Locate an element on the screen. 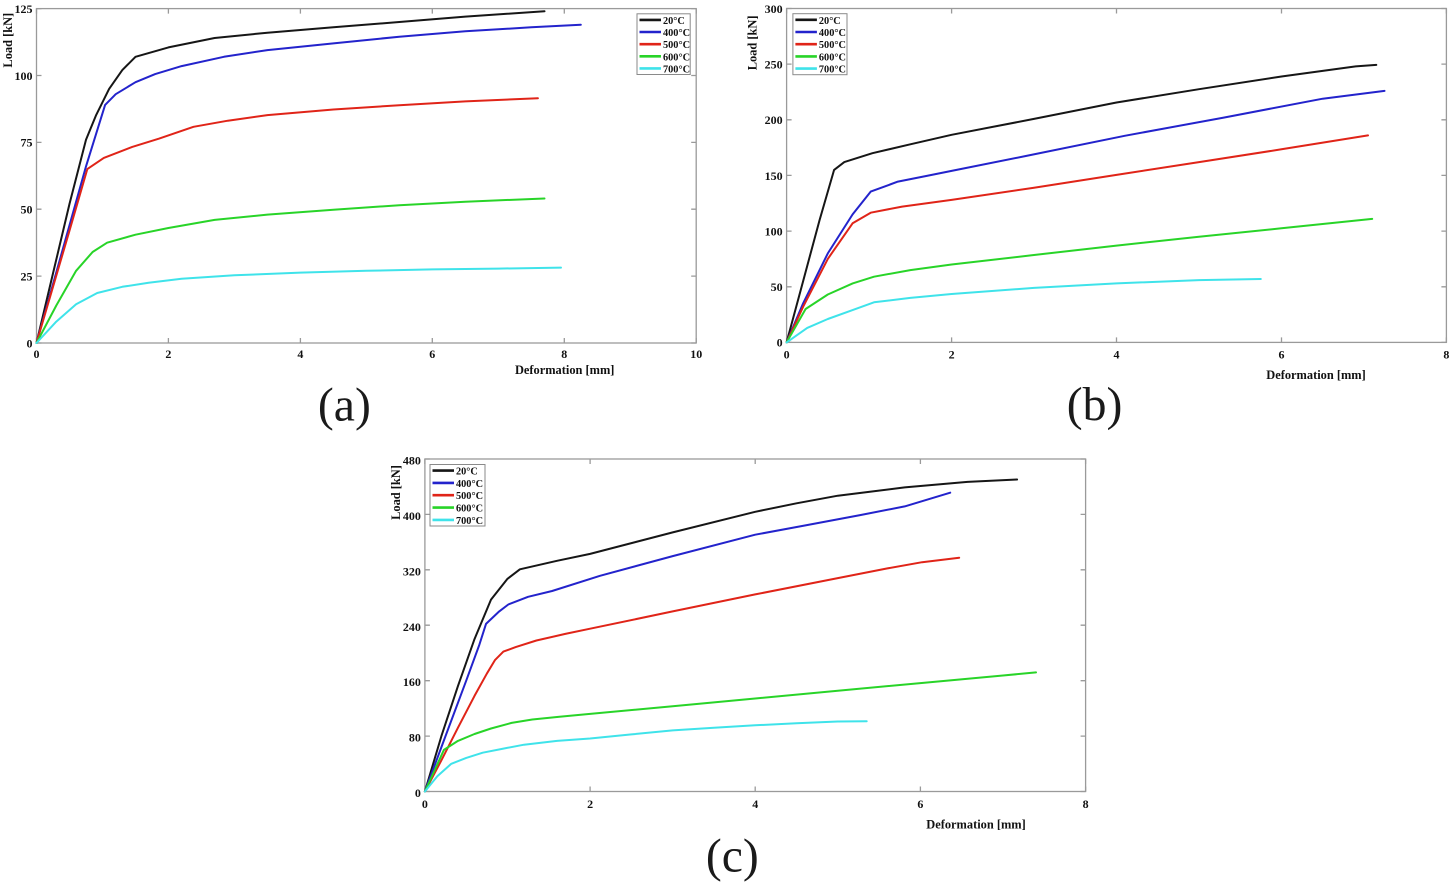  svg-text: 25 is located at coordinates (27, 276).